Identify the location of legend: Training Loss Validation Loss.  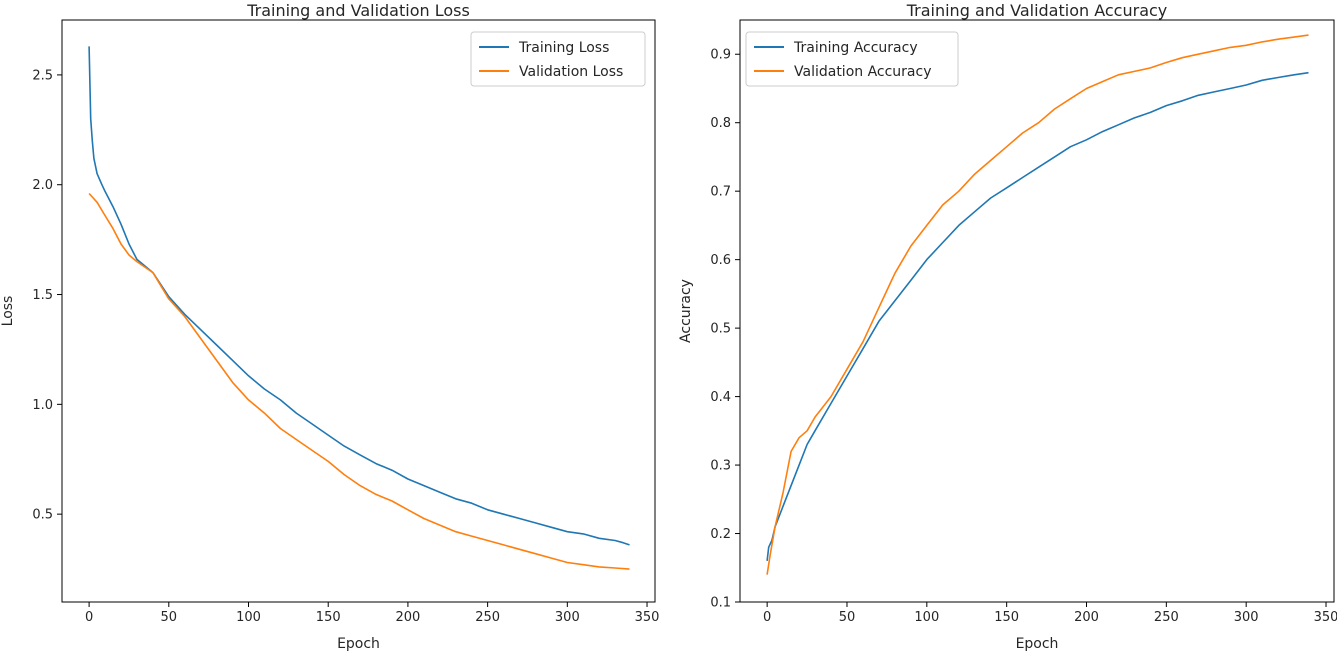
(558, 59).